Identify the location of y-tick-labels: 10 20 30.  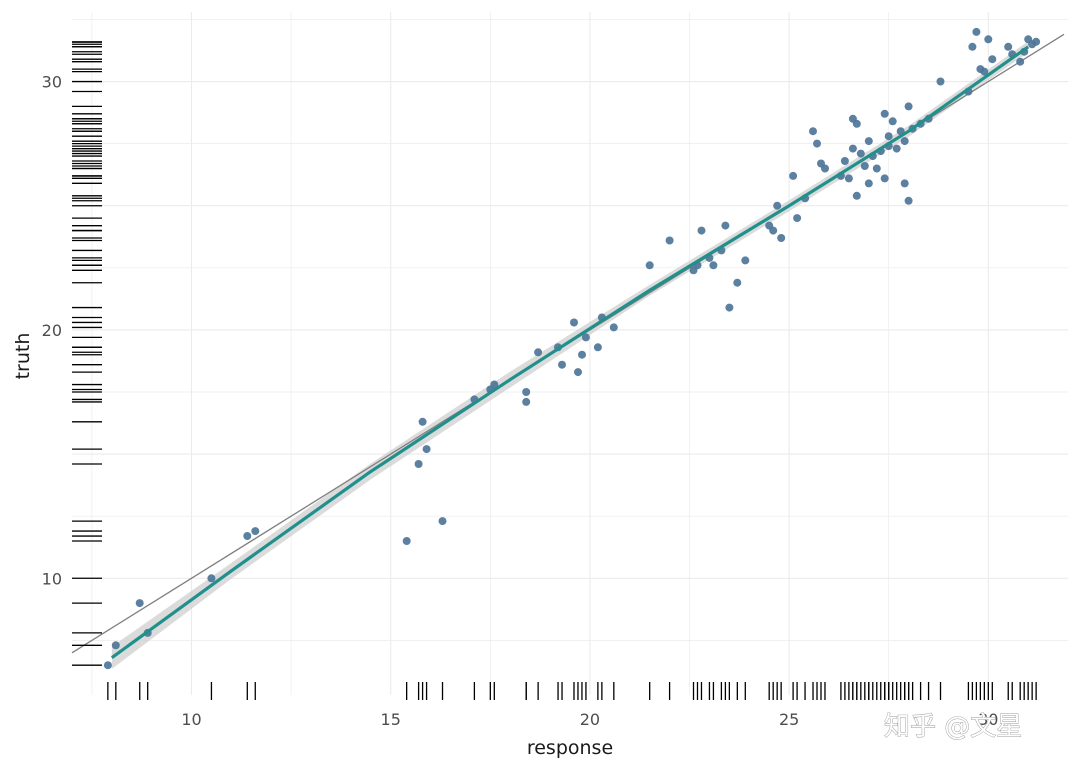
(52, 331).